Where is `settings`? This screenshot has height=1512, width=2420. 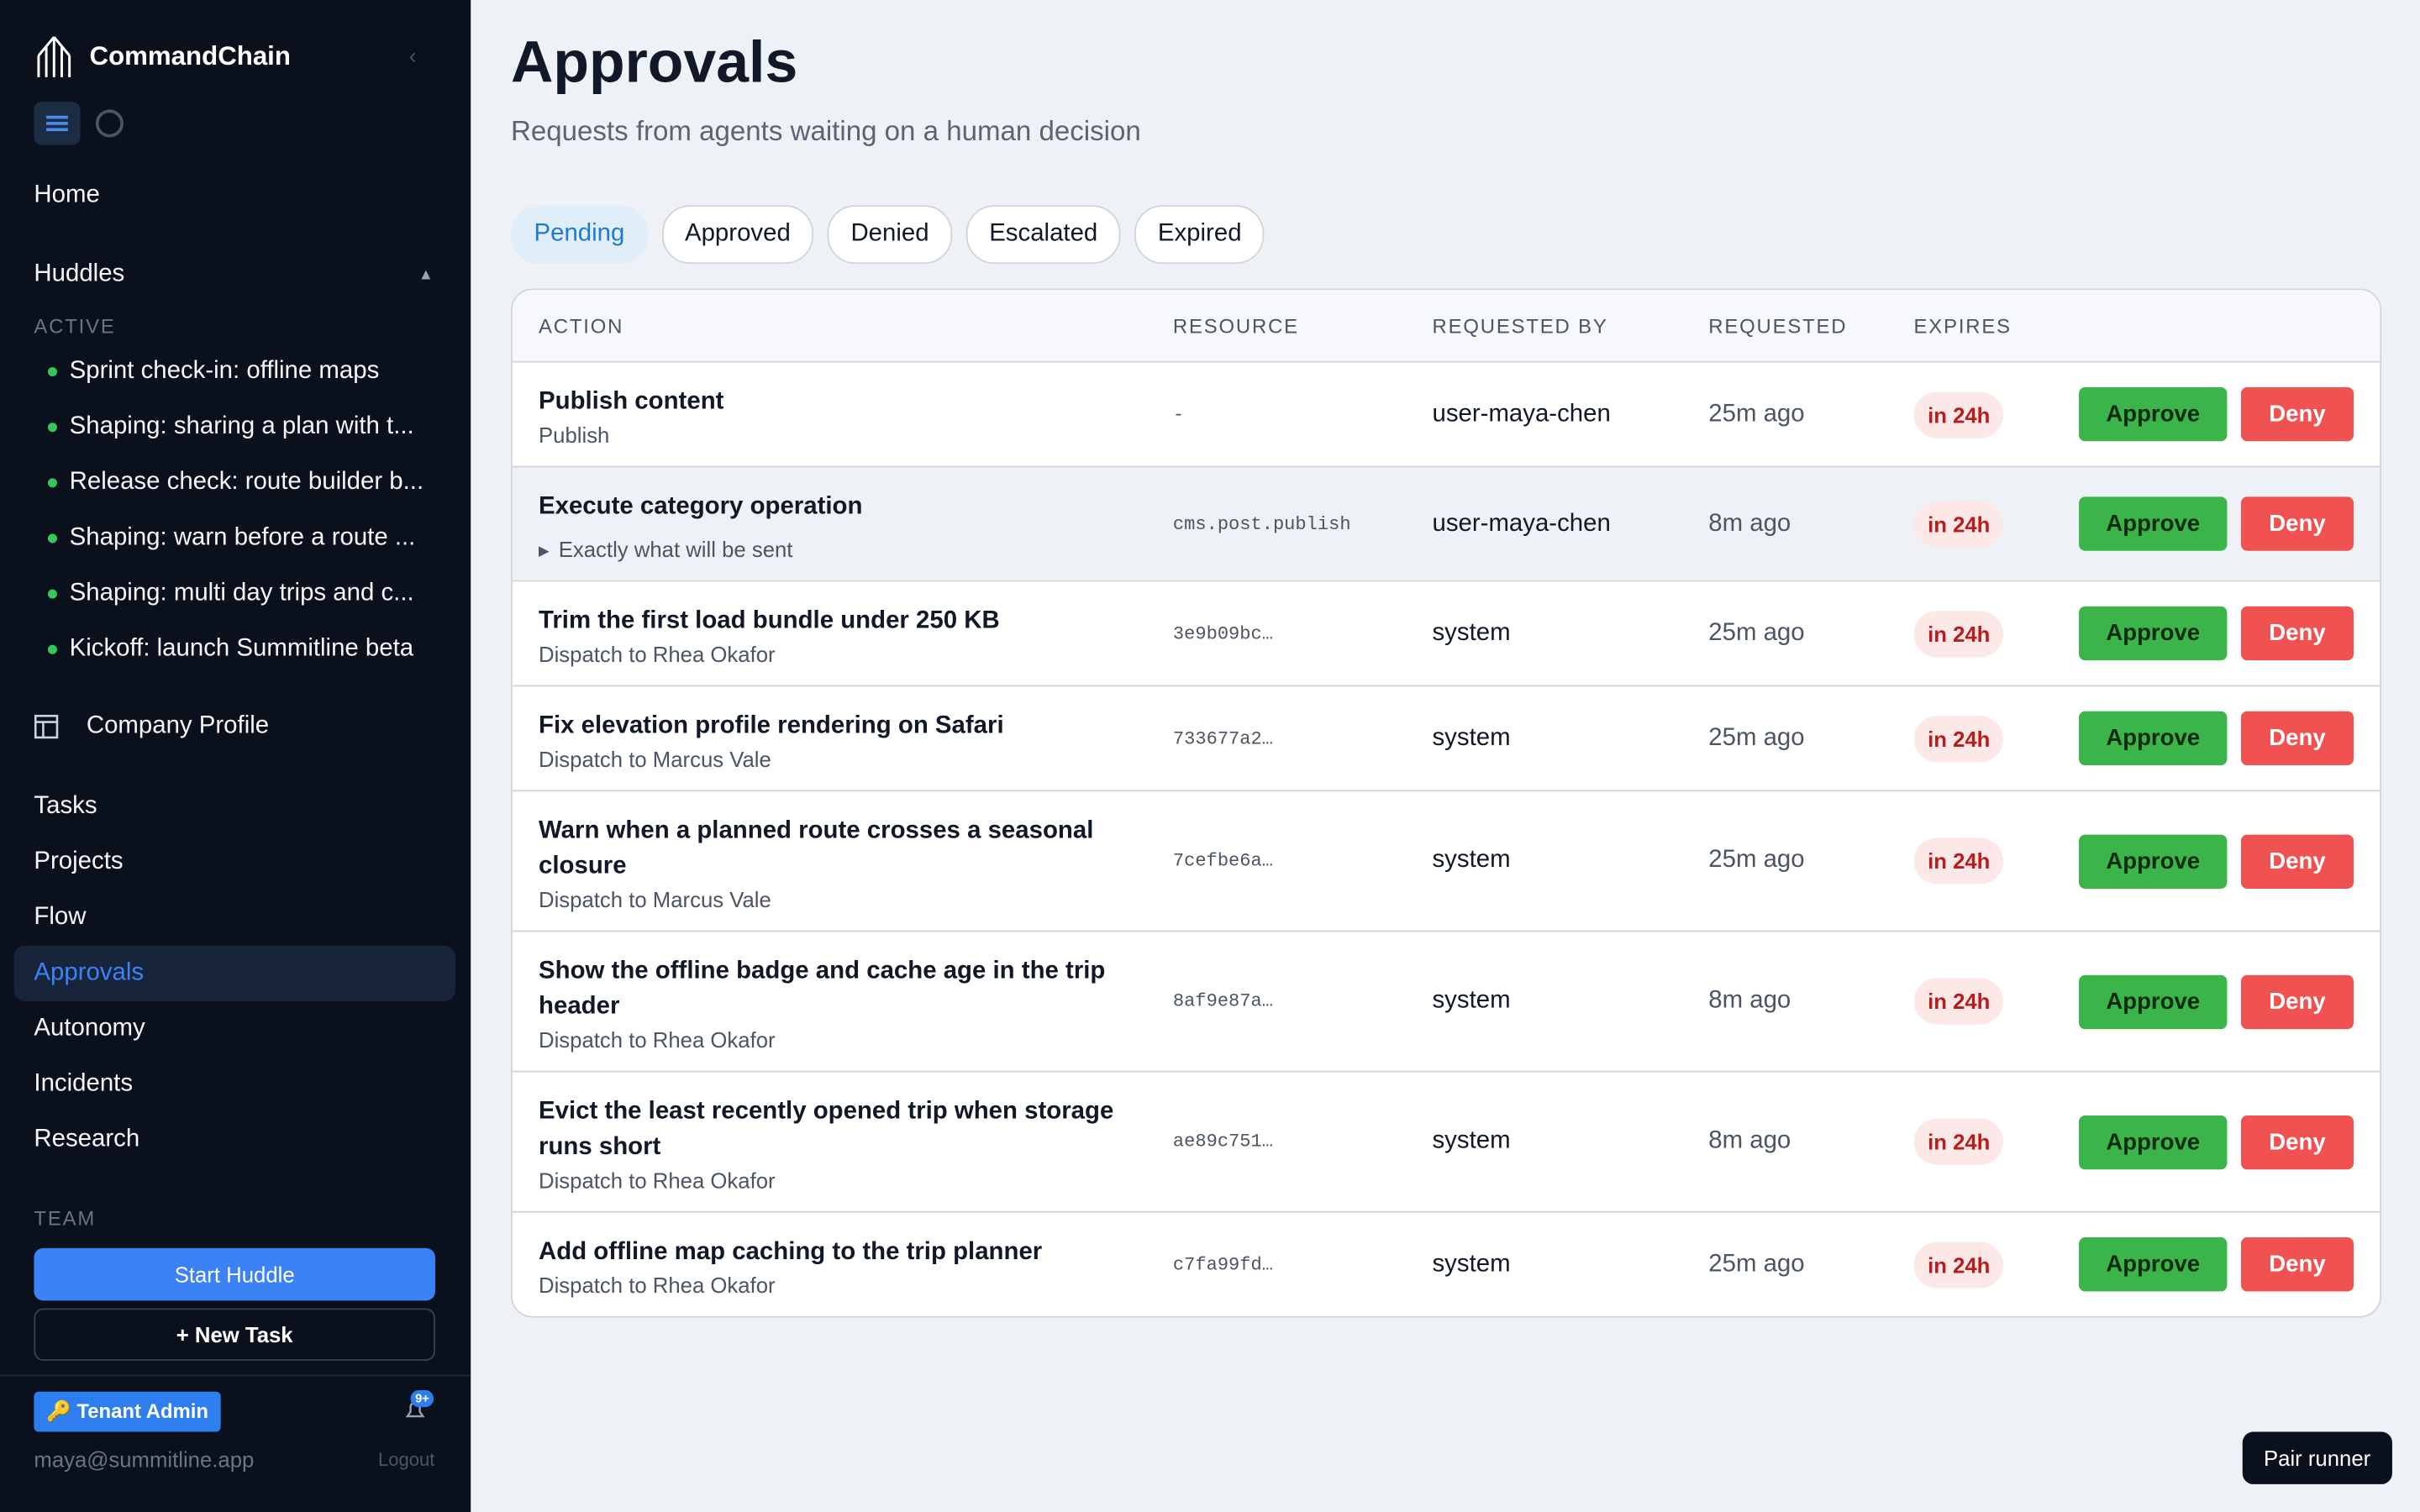
settings is located at coordinates (109, 123).